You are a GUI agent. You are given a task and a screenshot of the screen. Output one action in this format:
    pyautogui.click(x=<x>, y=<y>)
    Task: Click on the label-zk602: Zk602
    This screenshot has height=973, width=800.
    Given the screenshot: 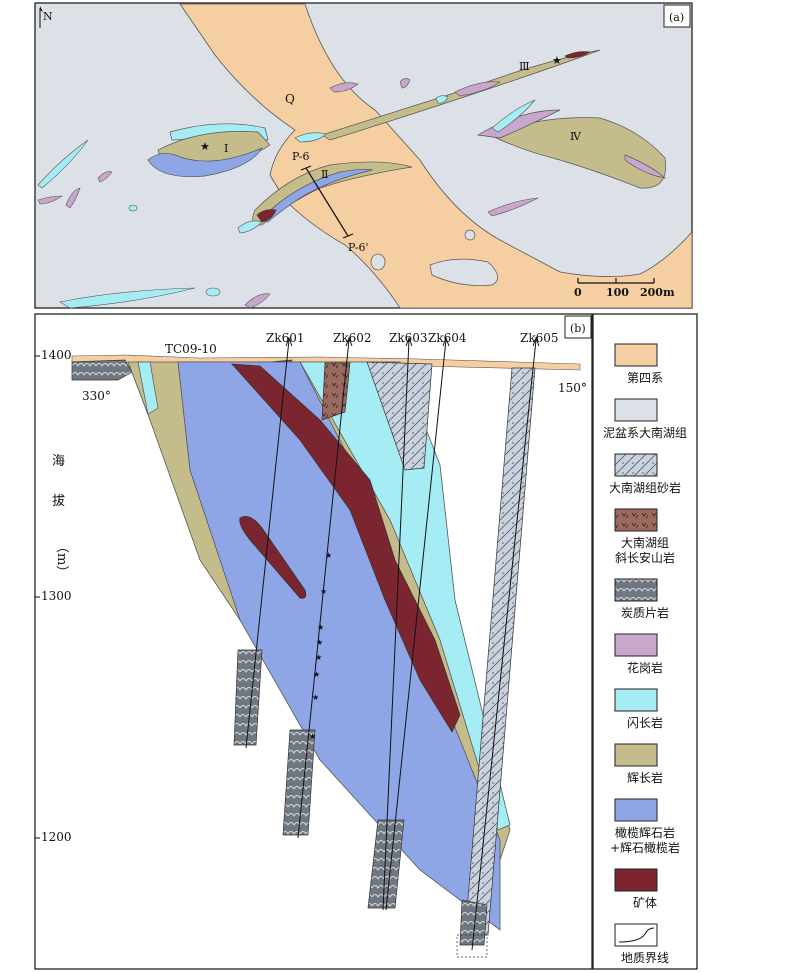 What is the action you would take?
    pyautogui.click(x=352, y=338)
    